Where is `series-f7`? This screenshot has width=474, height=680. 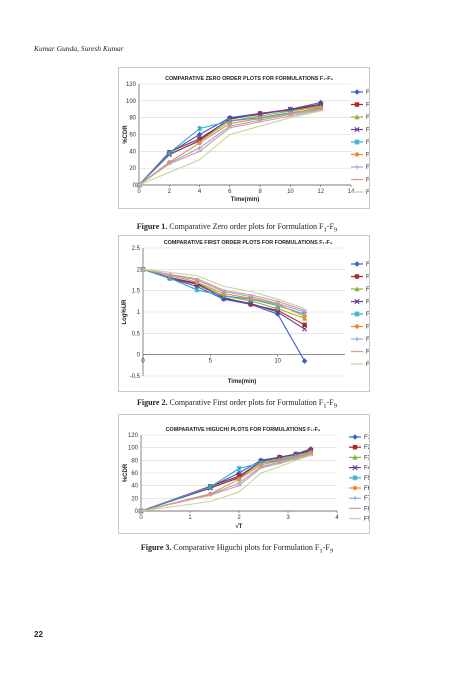
series-f7 is located at coordinates (229, 147).